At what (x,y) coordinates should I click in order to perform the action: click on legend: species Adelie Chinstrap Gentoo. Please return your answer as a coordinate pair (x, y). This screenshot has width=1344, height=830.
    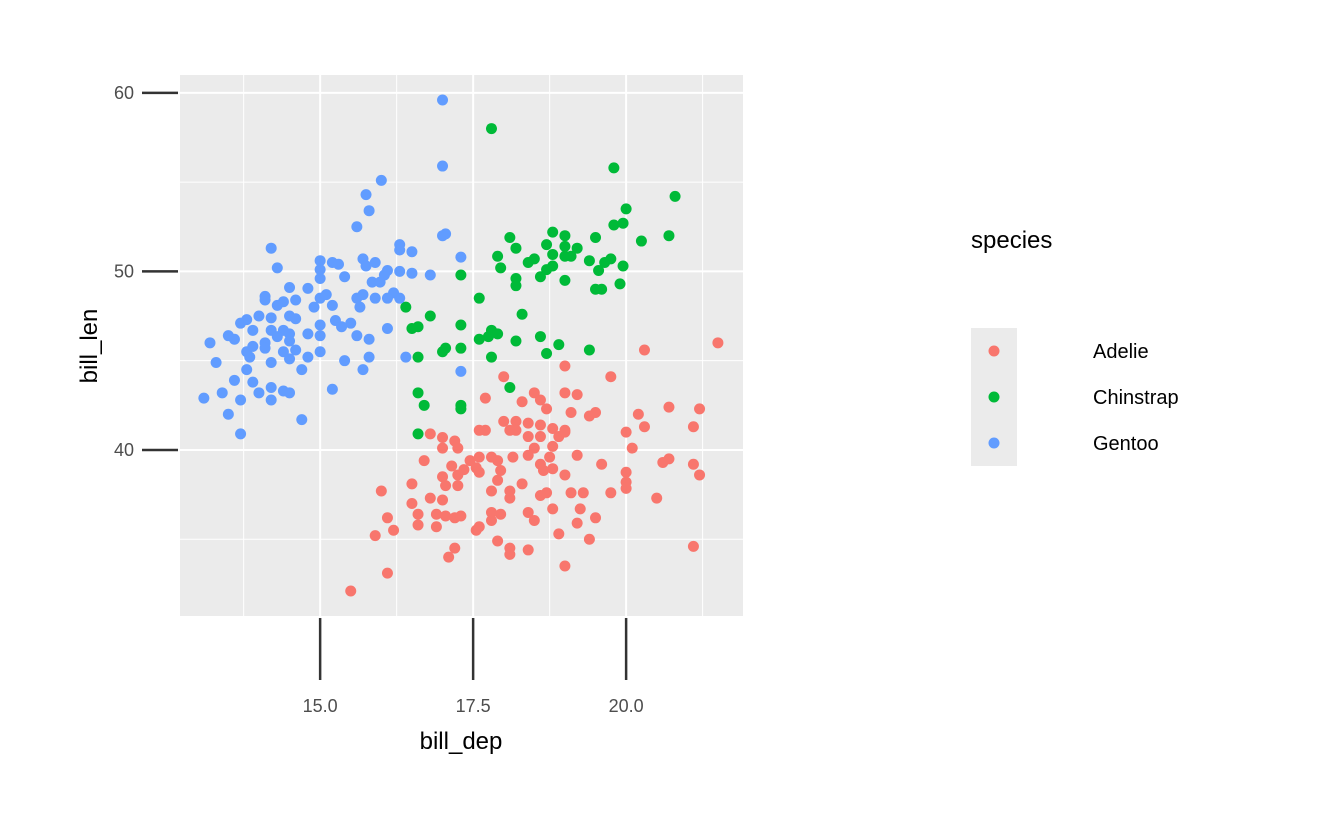
    Looking at the image, I should click on (1075, 346).